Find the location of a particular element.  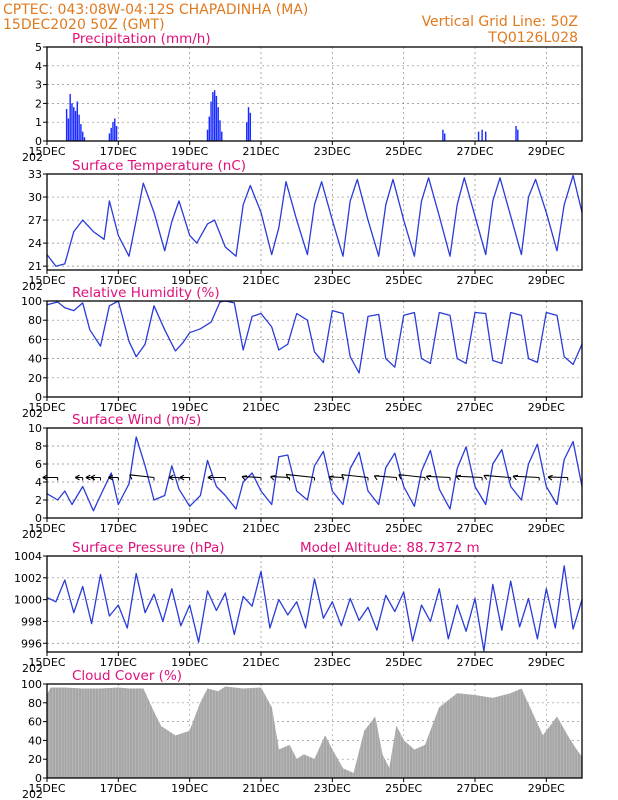

panel-title-cloud: Cloud Cover (%) is located at coordinates (127, 676).